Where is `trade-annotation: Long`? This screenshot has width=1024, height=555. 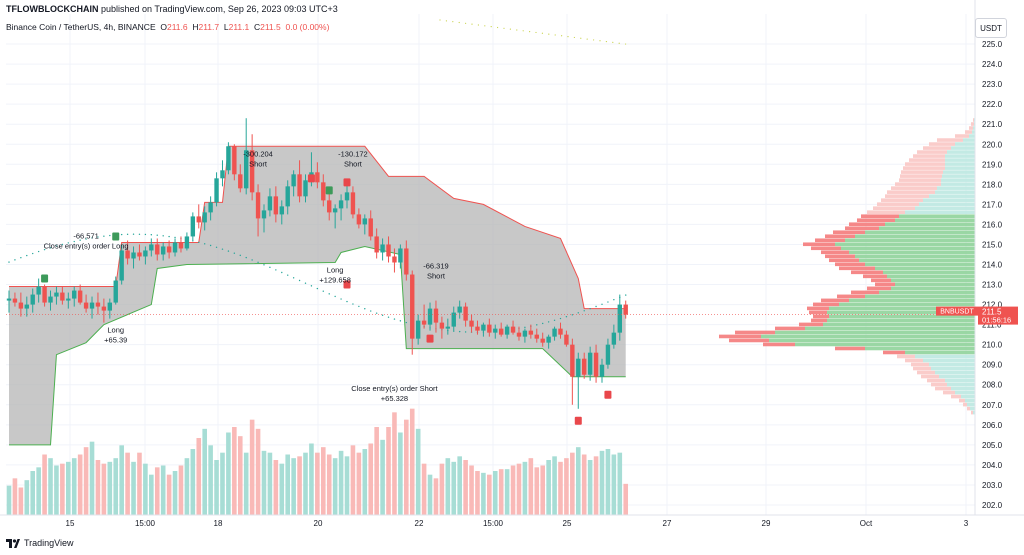
trade-annotation: Long is located at coordinates (115, 330).